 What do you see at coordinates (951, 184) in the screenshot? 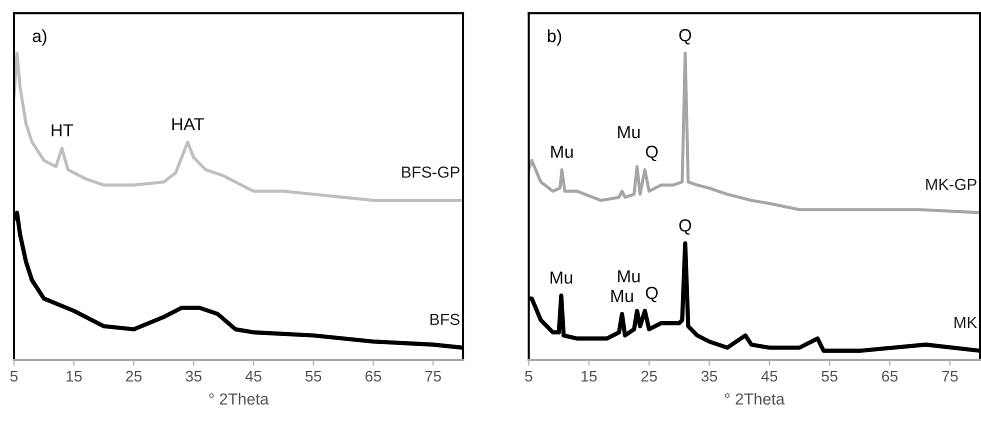
I see `series-label: MK-GP` at bounding box center [951, 184].